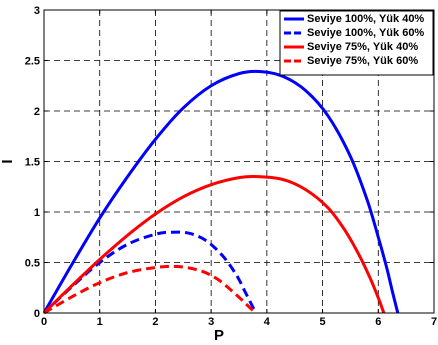 The height and width of the screenshot is (345, 438). I want to click on y-tick-label: 1.5, so click(32, 163).